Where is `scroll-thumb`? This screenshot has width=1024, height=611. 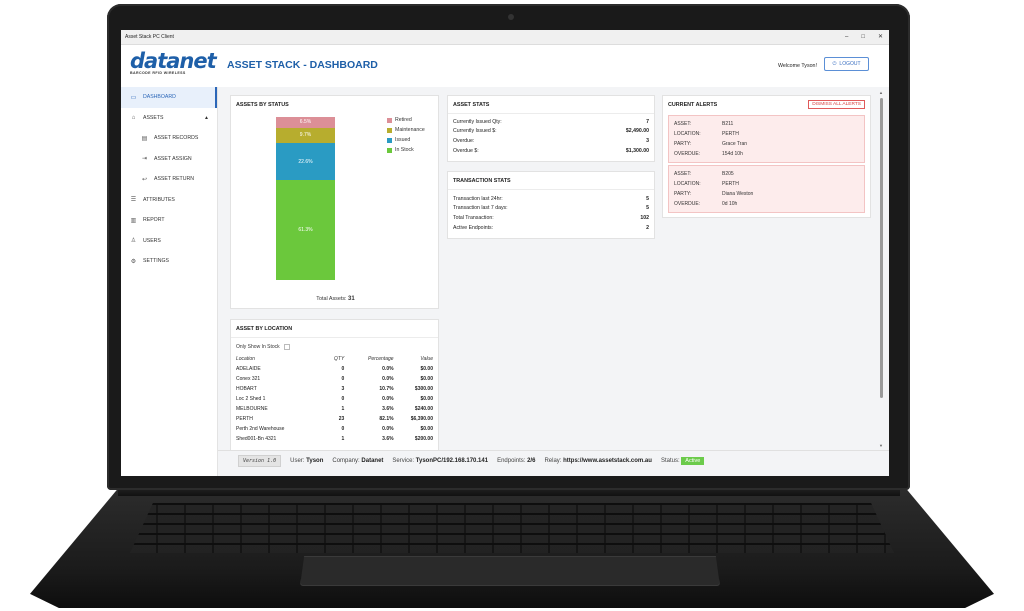 scroll-thumb is located at coordinates (881, 248).